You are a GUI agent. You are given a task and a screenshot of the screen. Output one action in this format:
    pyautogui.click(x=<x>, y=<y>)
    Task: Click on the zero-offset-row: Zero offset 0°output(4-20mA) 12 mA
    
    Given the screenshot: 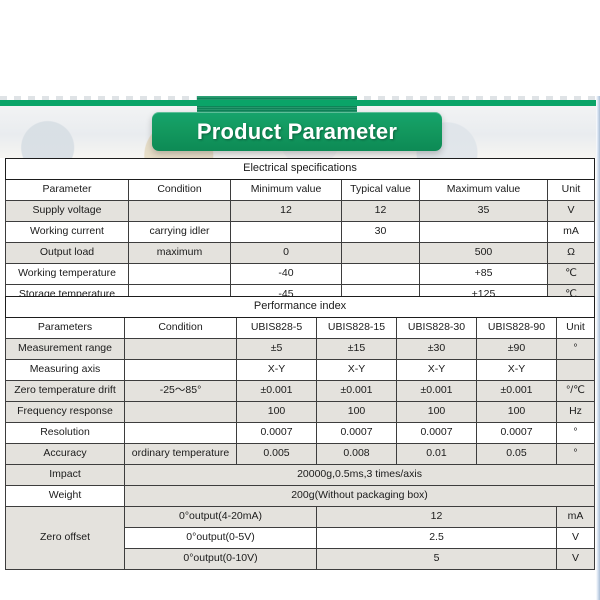 What is the action you would take?
    pyautogui.click(x=300, y=538)
    